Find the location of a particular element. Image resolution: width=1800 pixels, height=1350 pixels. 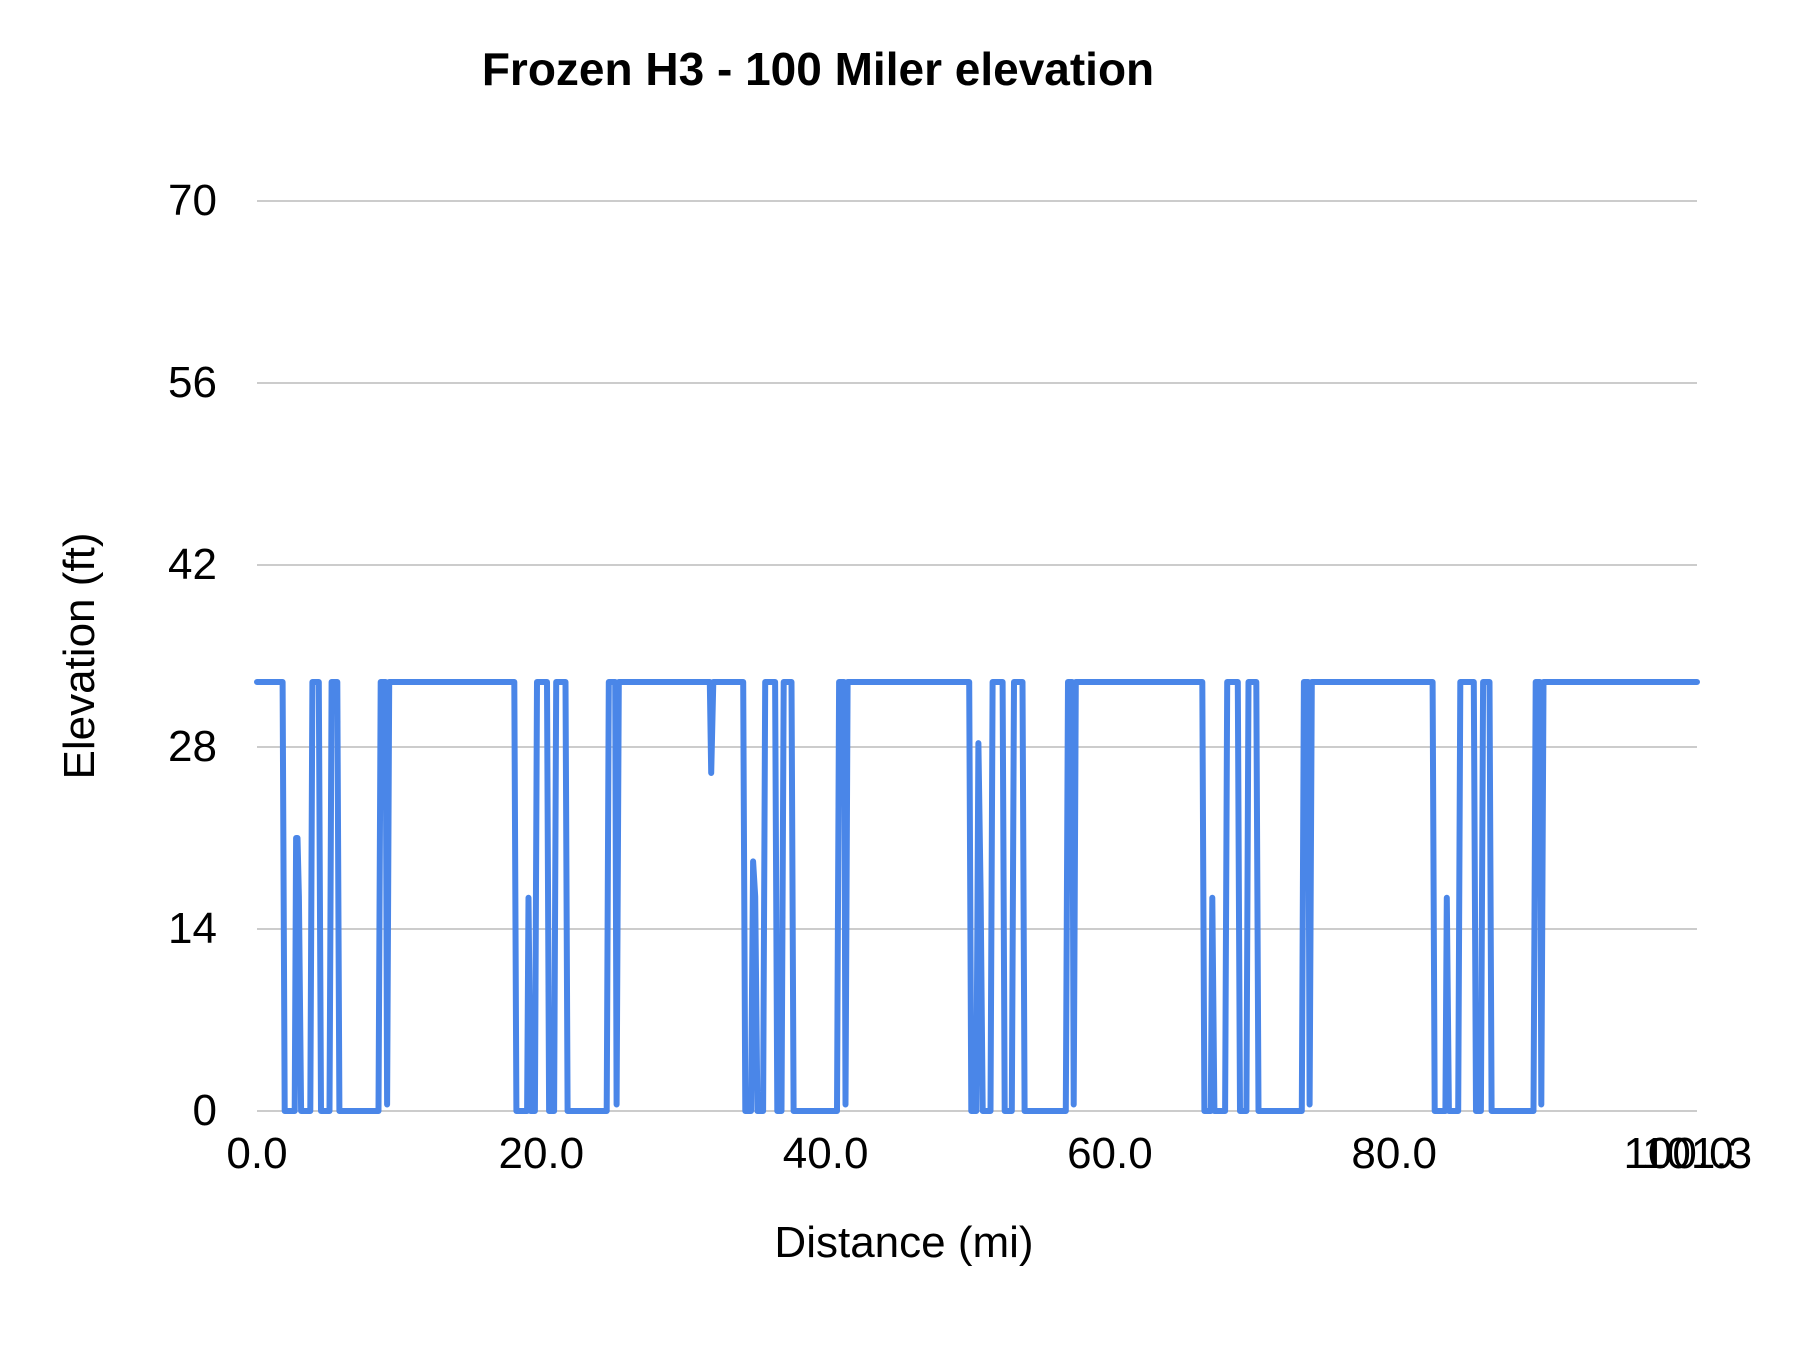

x-tick-101.3: 101.3 is located at coordinates (1697, 1153).